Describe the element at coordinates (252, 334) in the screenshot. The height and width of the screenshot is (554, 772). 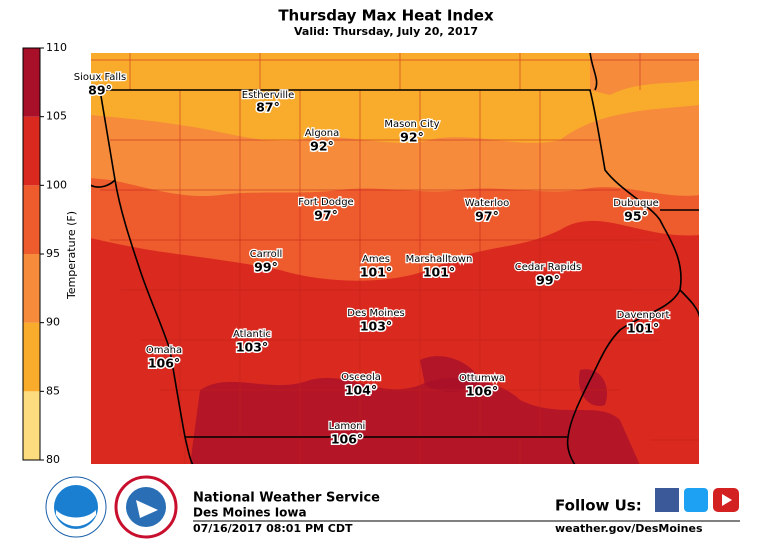
I see `city-name: Atlantic` at that location.